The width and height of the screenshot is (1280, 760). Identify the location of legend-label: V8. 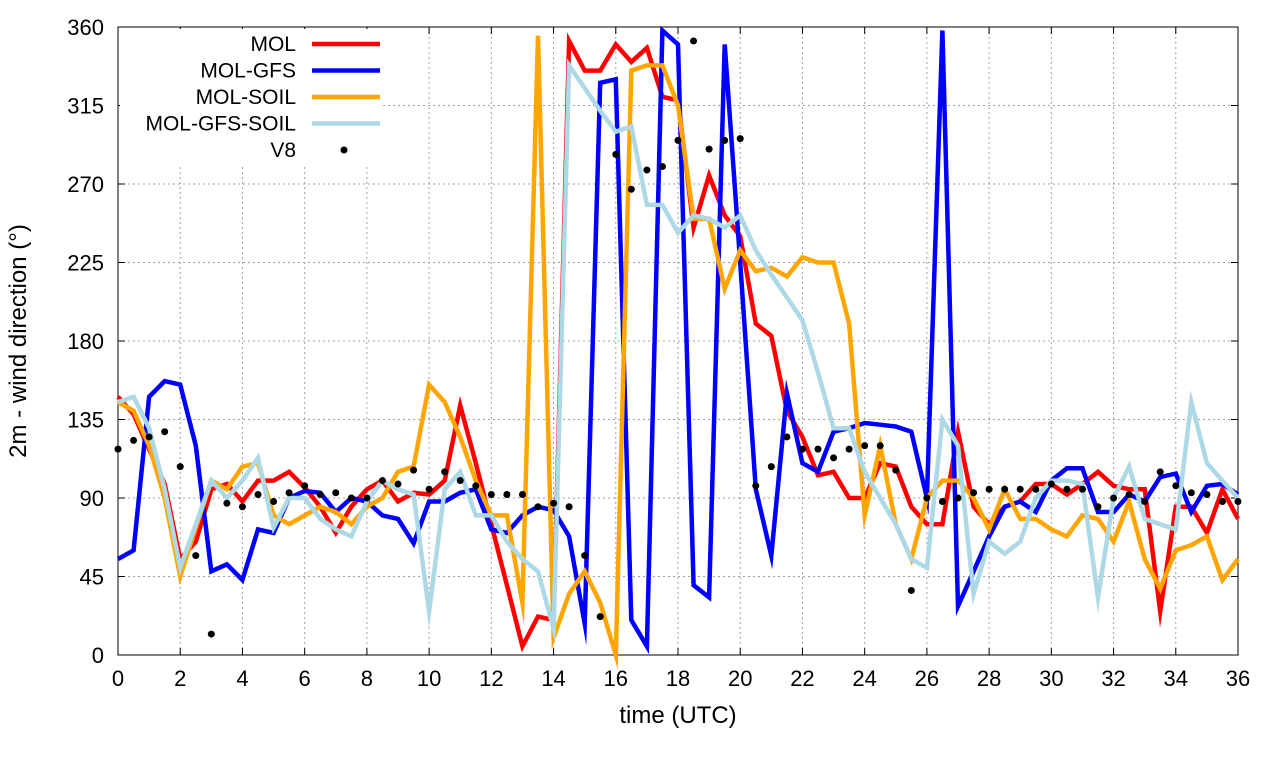
(283, 150).